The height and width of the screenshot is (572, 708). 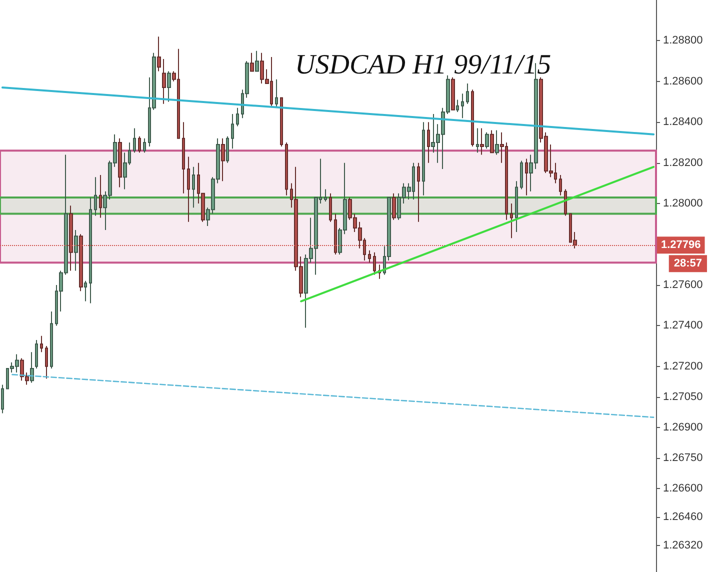 What do you see at coordinates (683, 284) in the screenshot?
I see `y-tick-label: 1.27600` at bounding box center [683, 284].